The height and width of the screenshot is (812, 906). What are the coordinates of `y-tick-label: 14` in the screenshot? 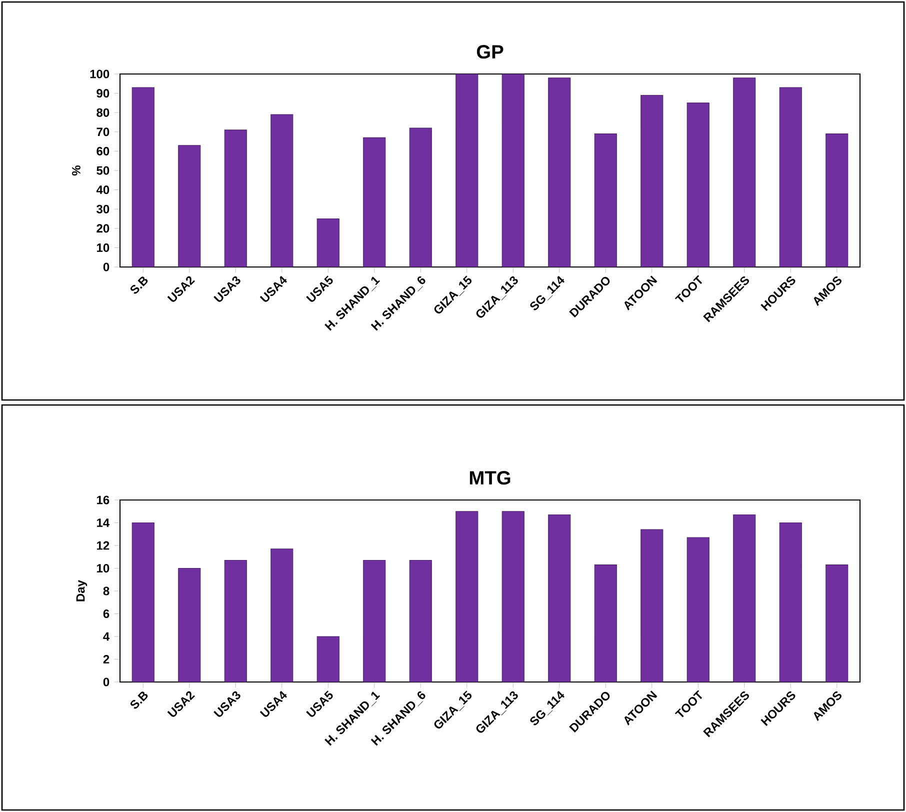 It's located at (103, 522).